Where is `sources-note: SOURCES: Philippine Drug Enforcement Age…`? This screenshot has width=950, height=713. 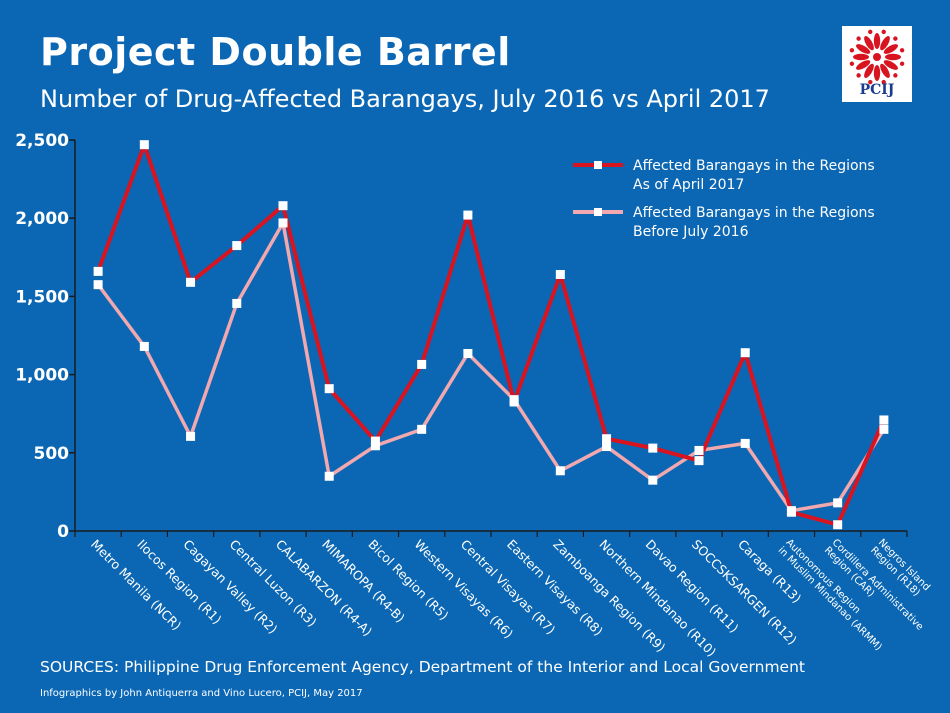
sources-note: SOURCES: Philippine Drug Enforcement Age… is located at coordinates (422, 667).